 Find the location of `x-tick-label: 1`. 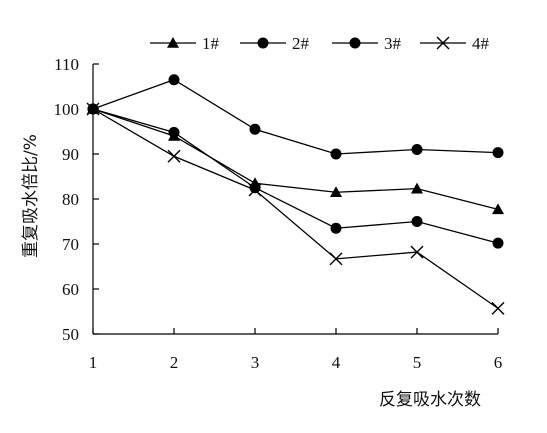

x-tick-label: 1 is located at coordinates (93, 362).